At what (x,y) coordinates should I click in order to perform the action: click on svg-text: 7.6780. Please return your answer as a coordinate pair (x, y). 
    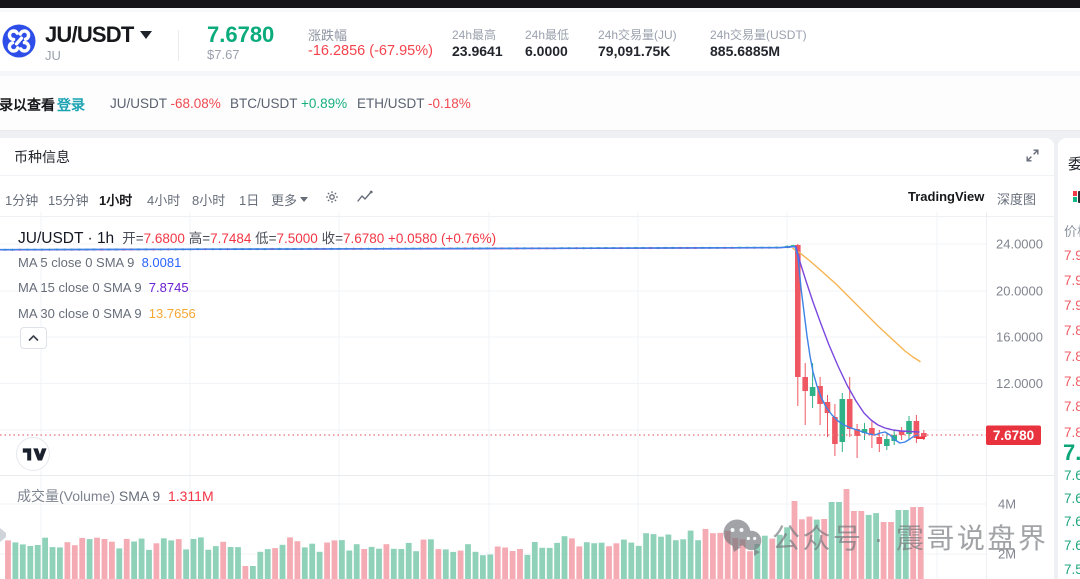
    Looking at the image, I should click on (1013, 435).